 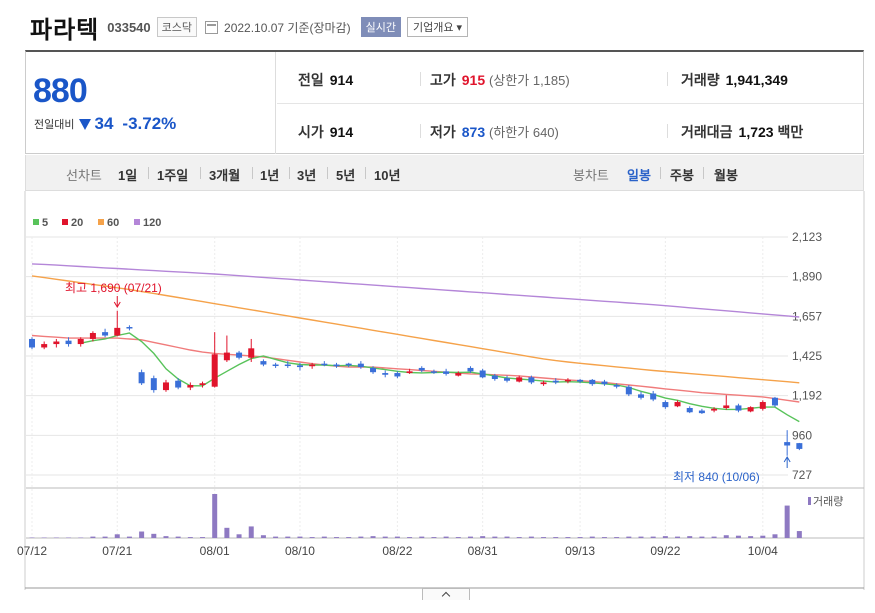 I want to click on y-tick-label: 727, so click(x=802, y=475).